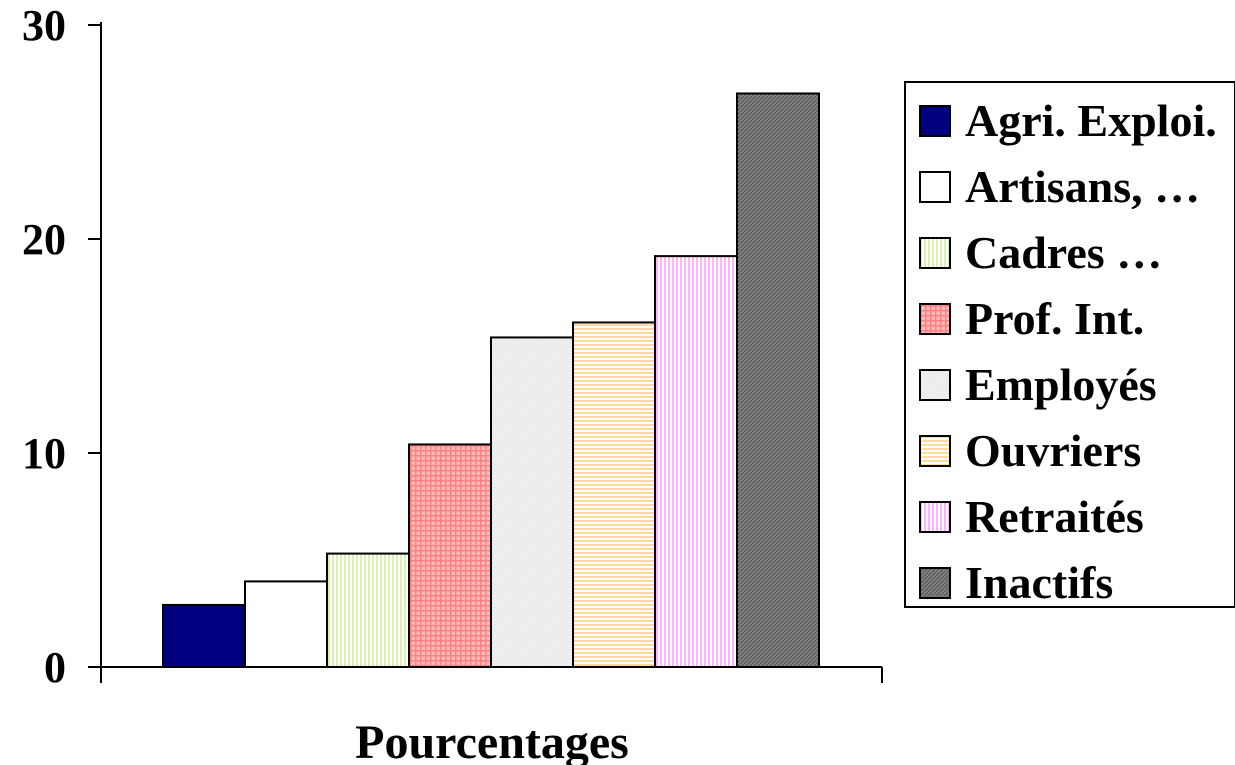 This screenshot has width=1235, height=765. Describe the element at coordinates (1039, 582) in the screenshot. I see `legend-label-inactifs: Inactifs` at that location.